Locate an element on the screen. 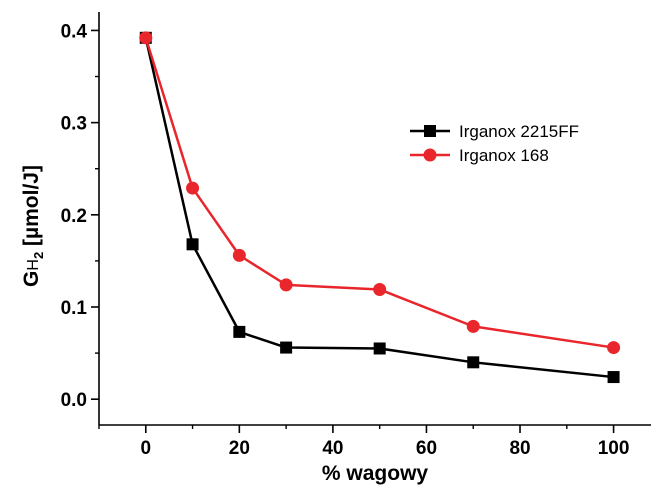 The width and height of the screenshot is (654, 494). y-axis-title: GH2 [µmol/J] is located at coordinates (33, 226).